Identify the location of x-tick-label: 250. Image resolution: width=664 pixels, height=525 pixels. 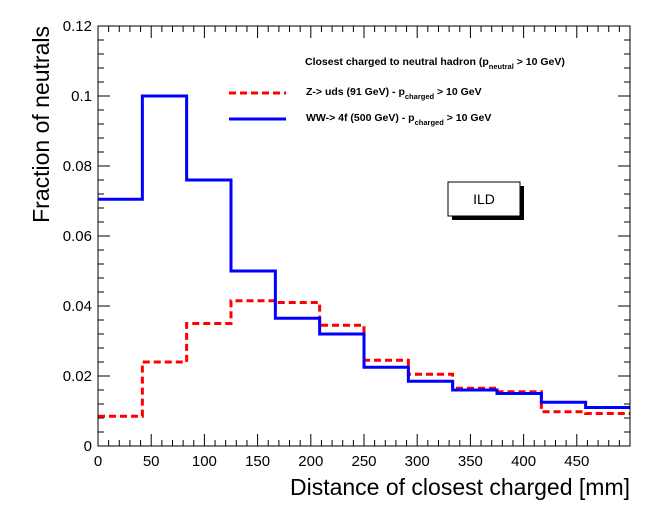
(363, 461).